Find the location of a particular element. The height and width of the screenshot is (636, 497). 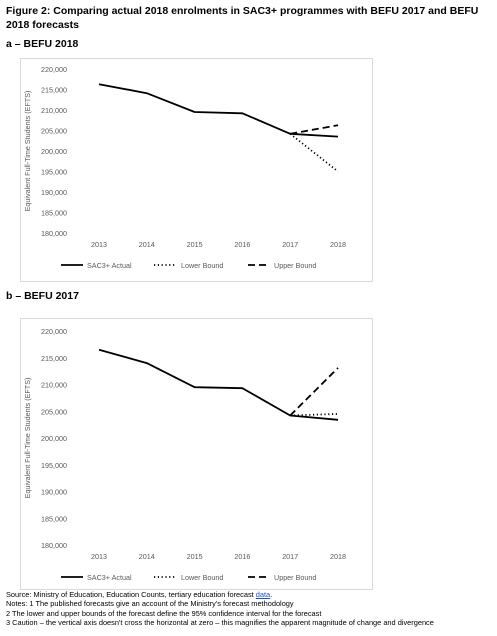

data-link: data is located at coordinates (263, 594).